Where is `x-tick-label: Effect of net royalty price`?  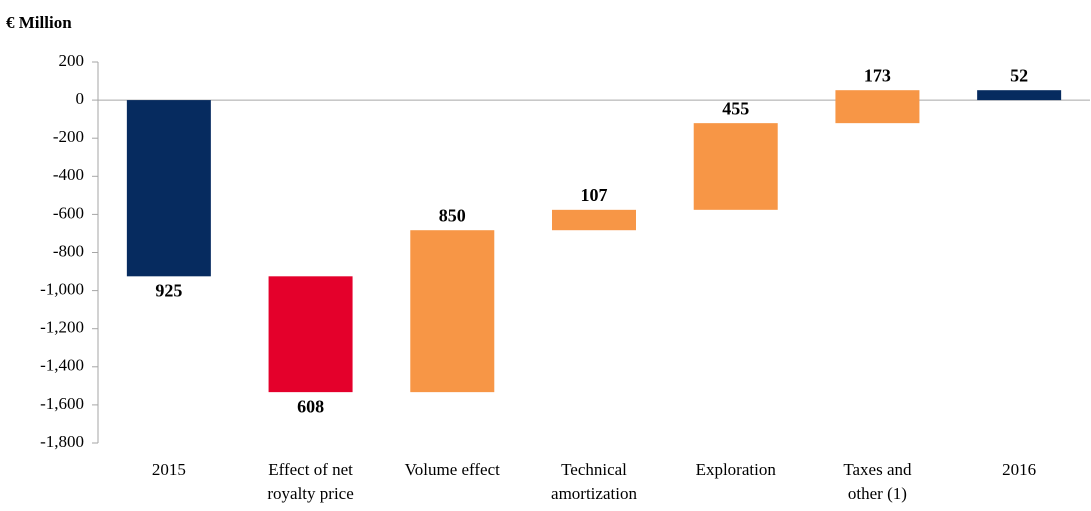 x-tick-label: Effect of net royalty price is located at coordinates (310, 481).